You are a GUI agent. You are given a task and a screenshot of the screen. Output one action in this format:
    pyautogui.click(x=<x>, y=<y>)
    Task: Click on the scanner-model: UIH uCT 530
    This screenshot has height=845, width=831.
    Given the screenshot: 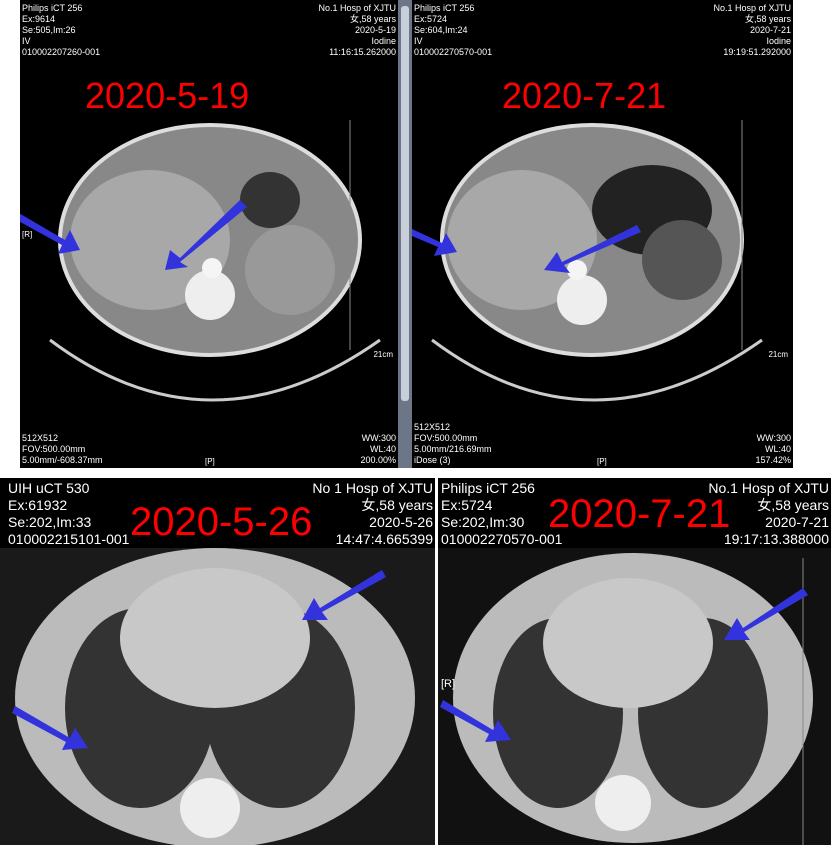 What is the action you would take?
    pyautogui.click(x=49, y=488)
    